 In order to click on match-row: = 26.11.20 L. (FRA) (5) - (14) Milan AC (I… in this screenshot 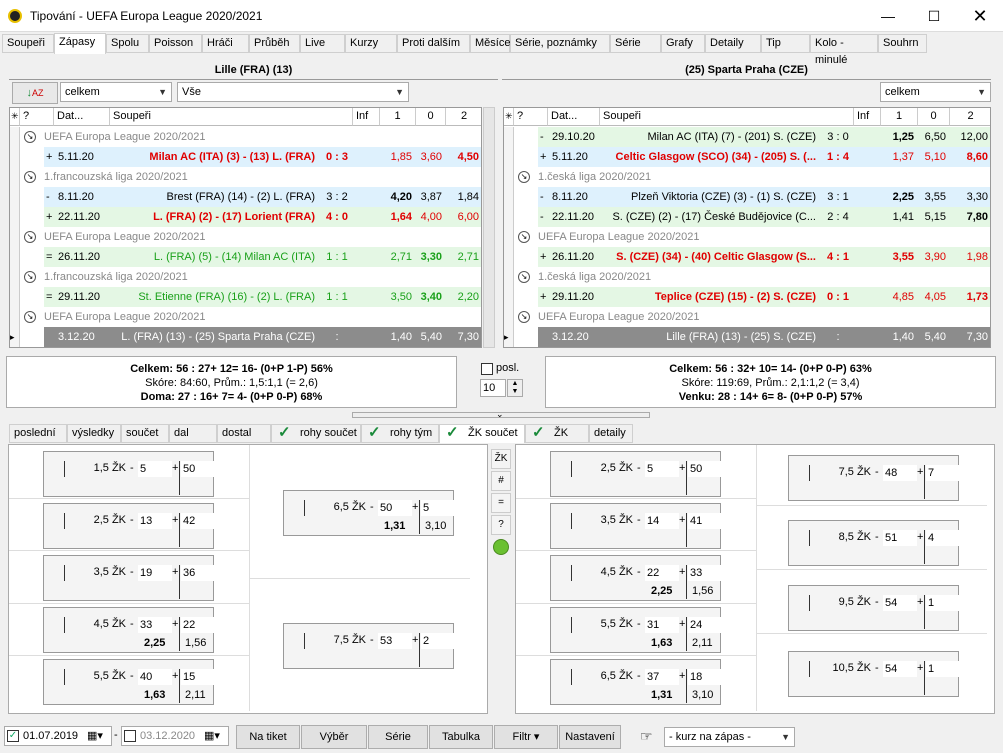, I will do `click(245, 257)`.